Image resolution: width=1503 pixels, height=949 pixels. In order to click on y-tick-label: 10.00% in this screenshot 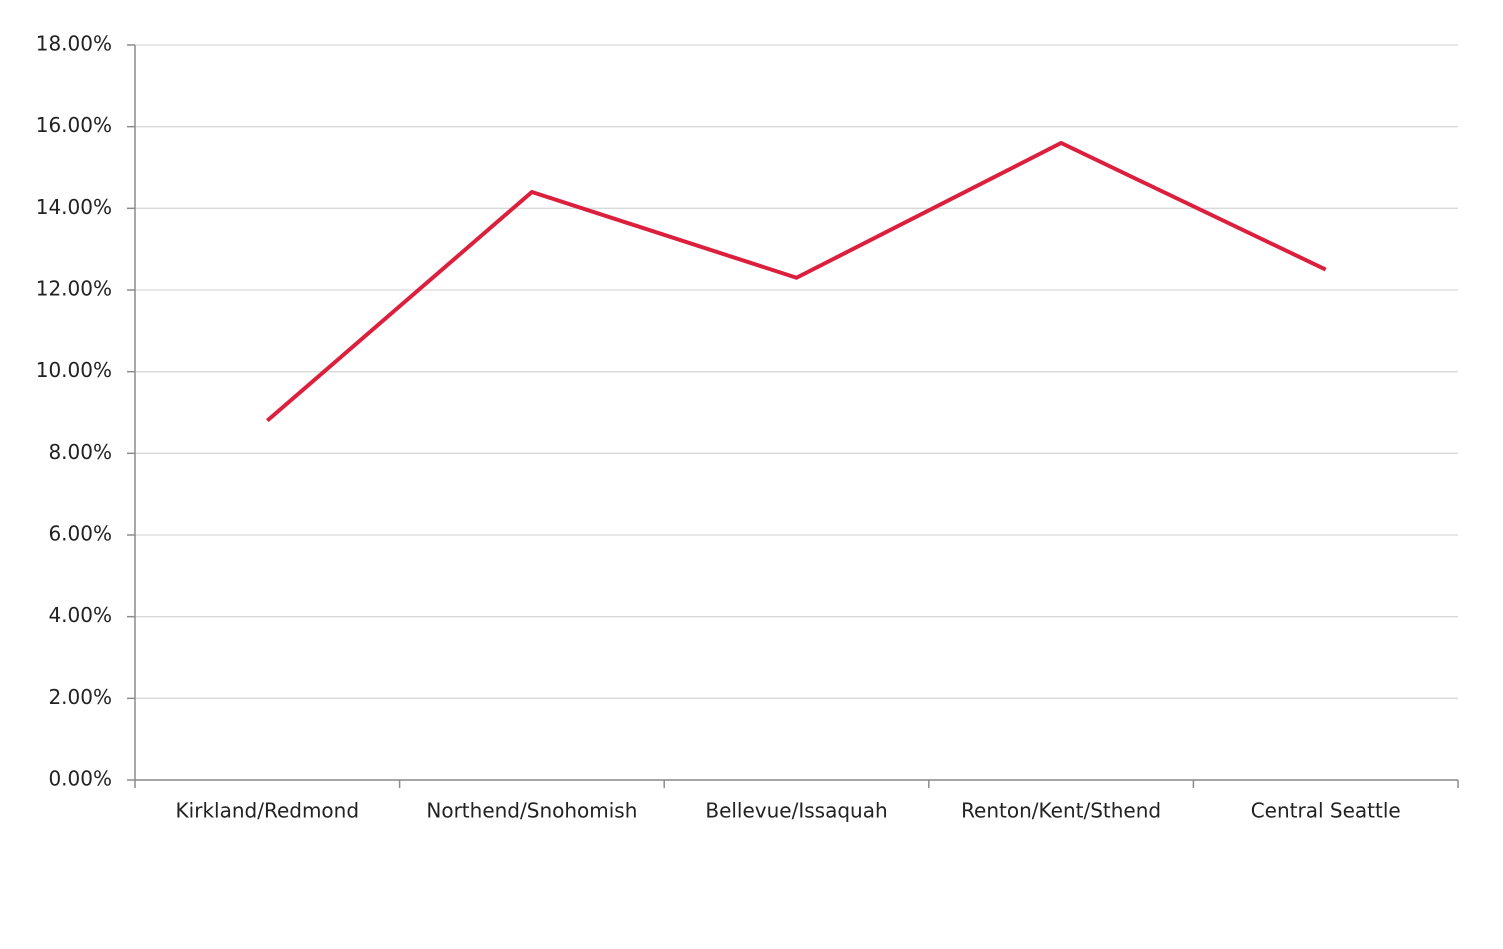, I will do `click(74, 370)`.